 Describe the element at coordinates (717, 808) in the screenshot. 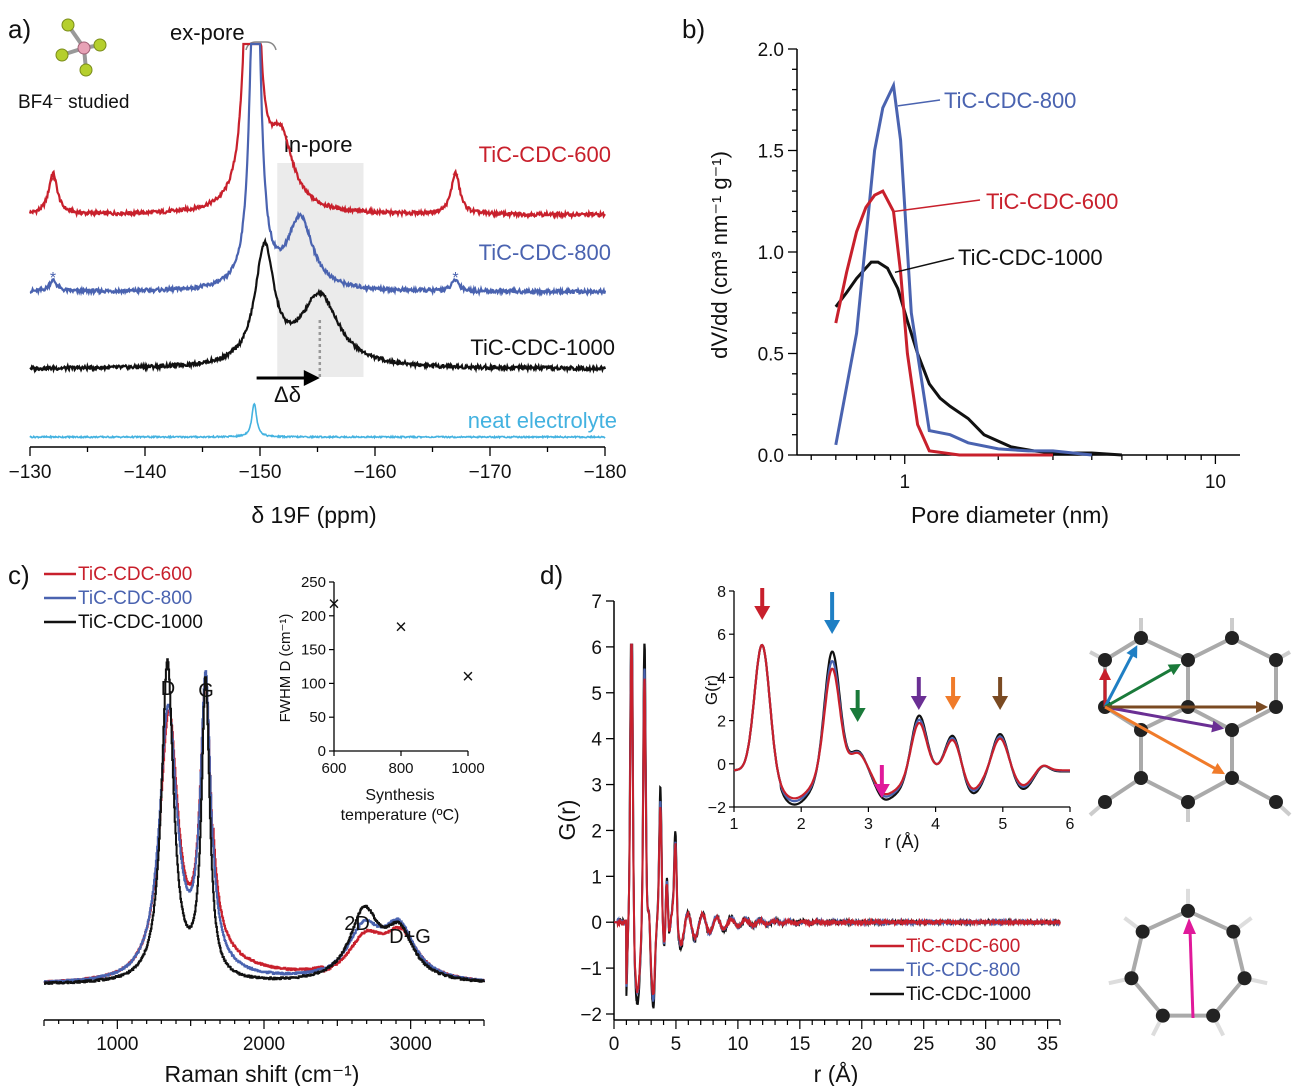

I see `inset-y-tick-label: −2` at that location.